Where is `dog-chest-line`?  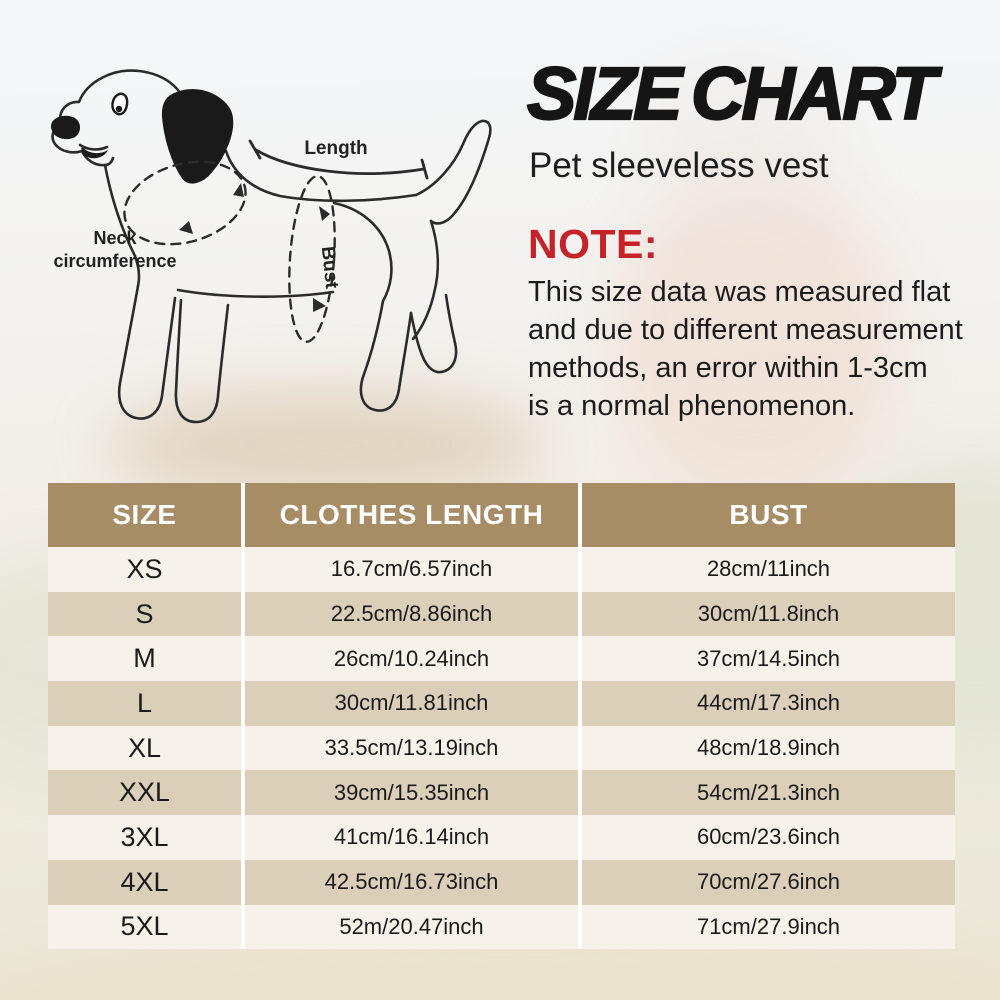 dog-chest-line is located at coordinates (122, 225).